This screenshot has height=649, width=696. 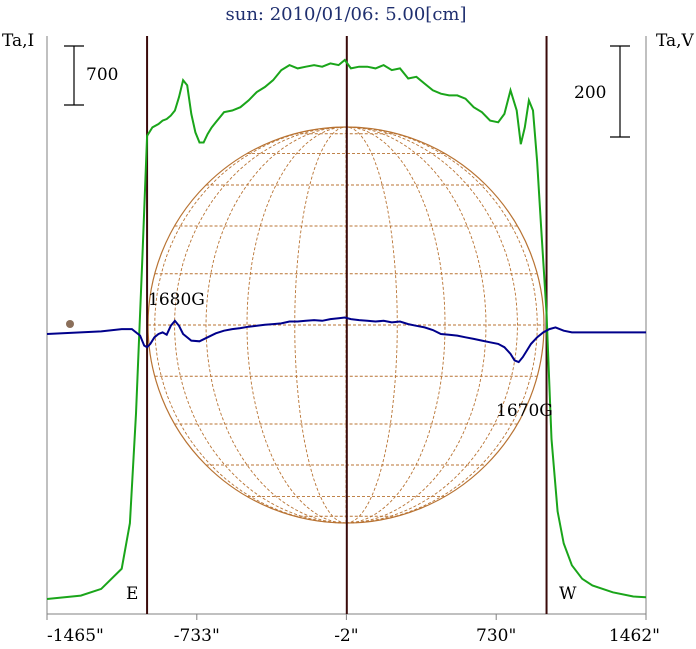 I want to click on x-tick-marks, so click(x=346, y=617).